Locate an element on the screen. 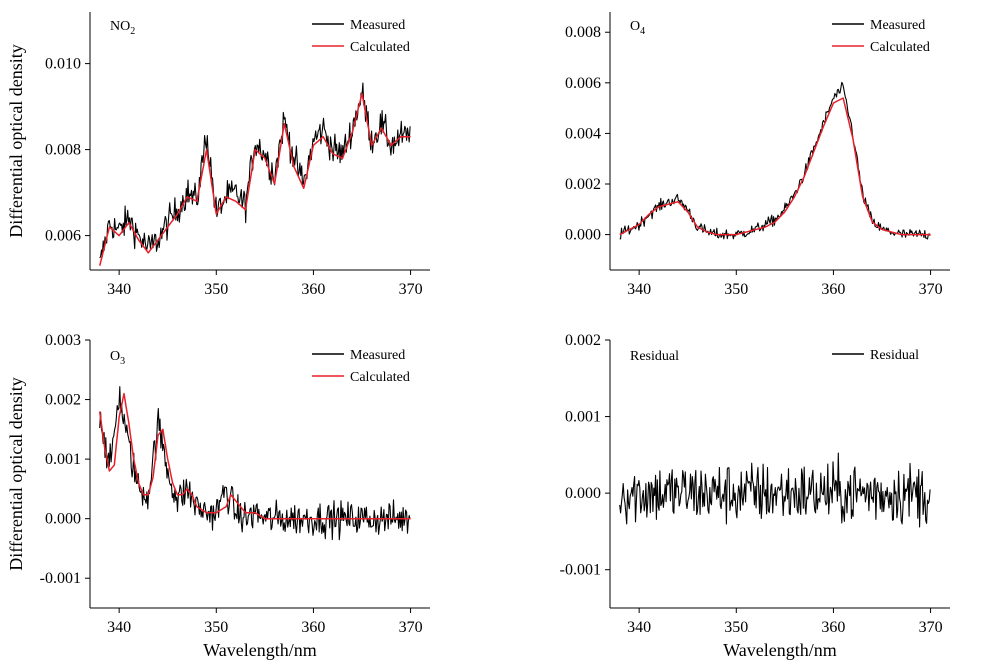 This screenshot has height=666, width=1000. panel-label-subscript: 3 is located at coordinates (122, 361).